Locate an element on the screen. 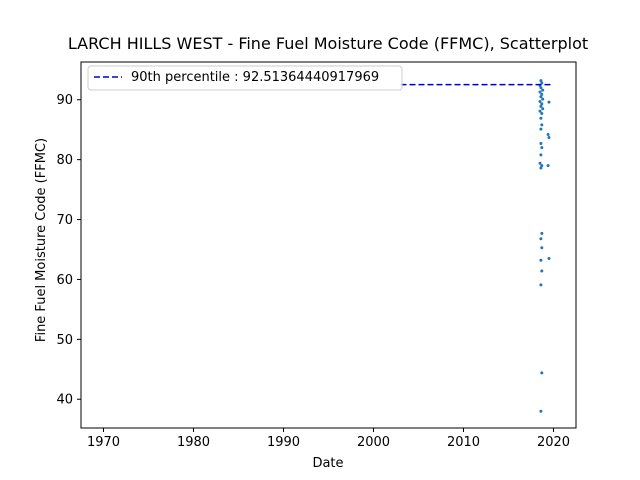 The image size is (640, 480). x-tick-label: 2020 is located at coordinates (553, 442).